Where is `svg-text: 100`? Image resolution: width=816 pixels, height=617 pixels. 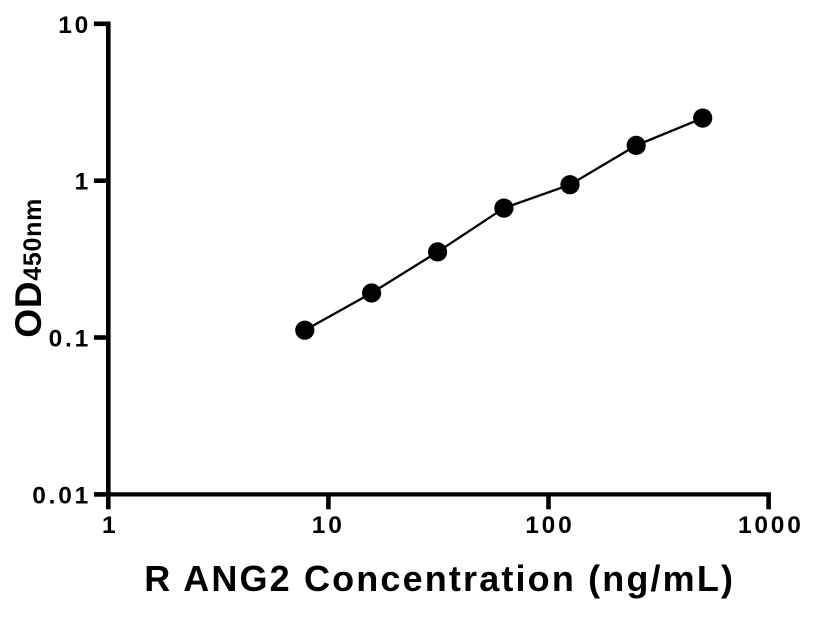 svg-text: 100 is located at coordinates (549, 525).